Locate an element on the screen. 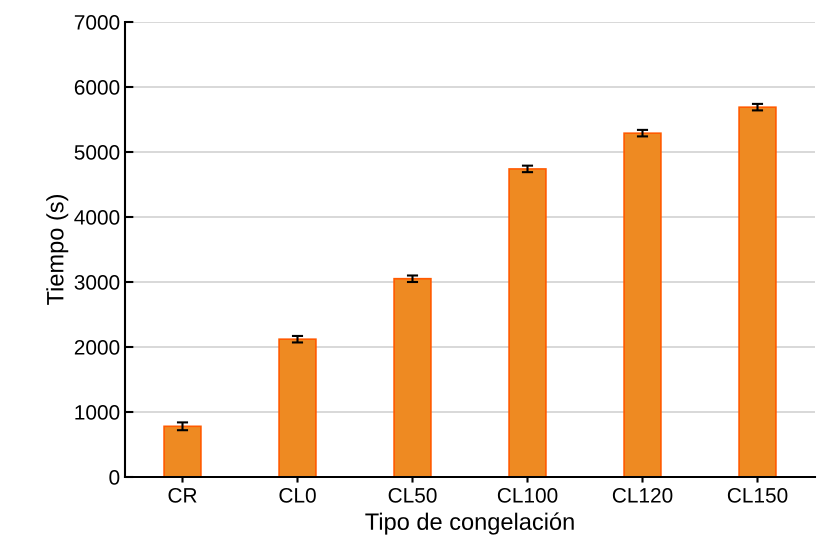  x-tick-label: CL50 is located at coordinates (412, 495).